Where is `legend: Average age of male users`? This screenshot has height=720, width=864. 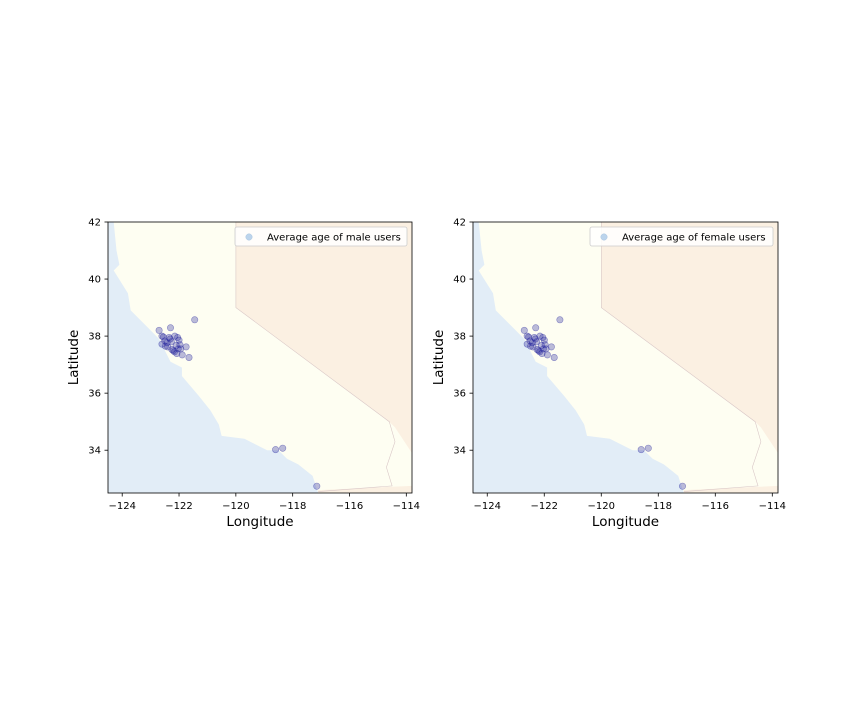
legend: Average age of male users is located at coordinates (321, 236).